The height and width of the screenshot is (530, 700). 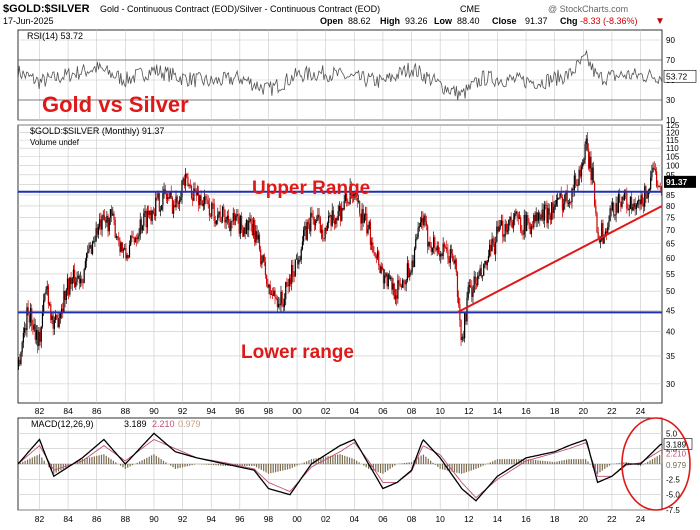 What do you see at coordinates (154, 519) in the screenshot?
I see `macd-x-tick-label: 90` at bounding box center [154, 519].